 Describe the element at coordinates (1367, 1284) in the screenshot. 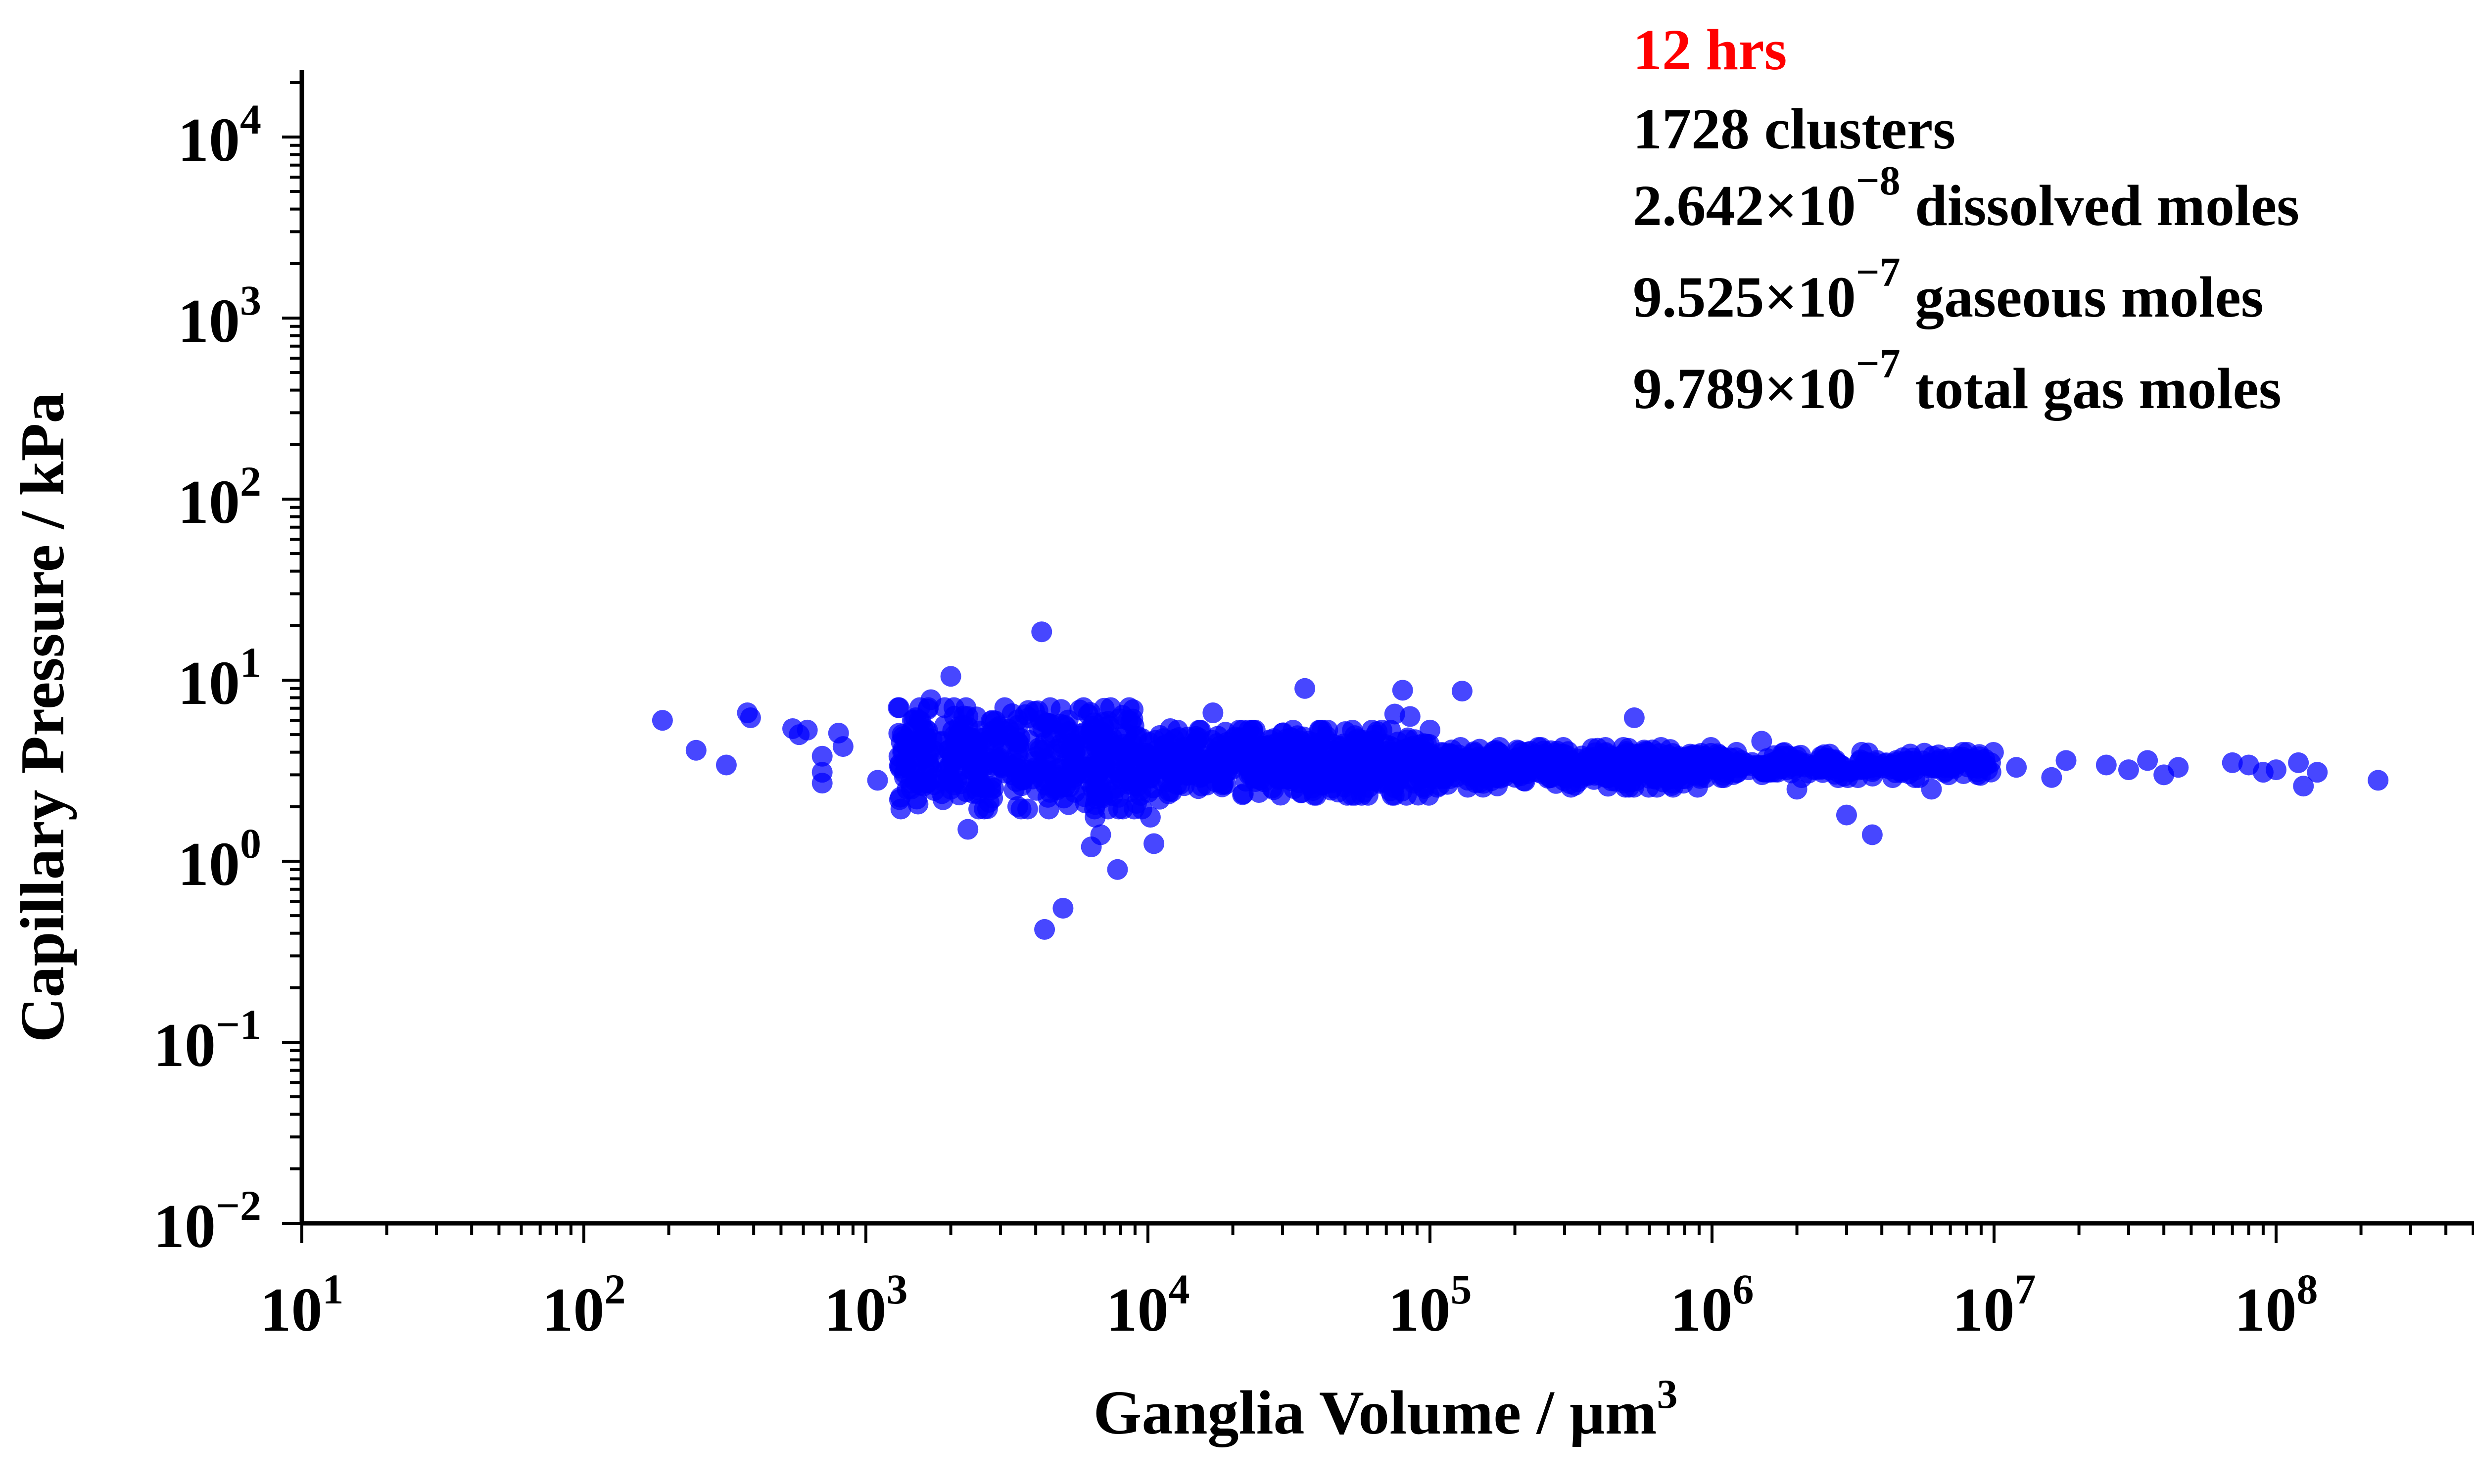

I see `x-ticks: 10¹ 10² 10³ 10⁴ 10⁵ 10⁶ 10⁷ 10⁸` at that location.